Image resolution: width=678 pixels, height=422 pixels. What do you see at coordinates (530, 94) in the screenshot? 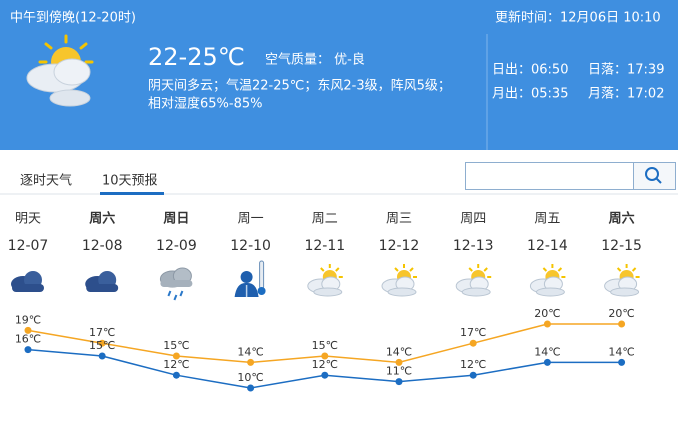
I see `moonrise: 月出：05:35` at bounding box center [530, 94].